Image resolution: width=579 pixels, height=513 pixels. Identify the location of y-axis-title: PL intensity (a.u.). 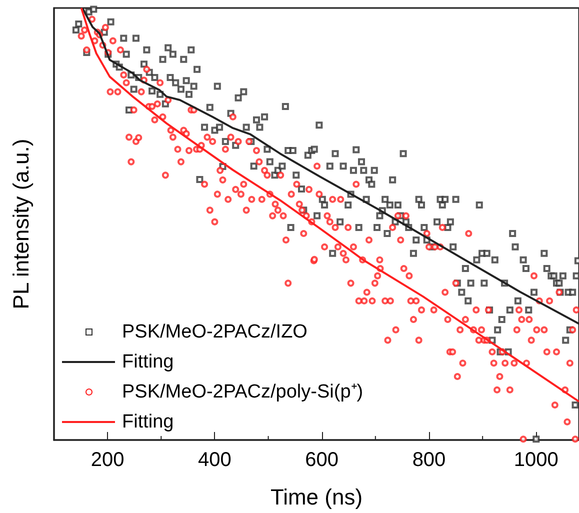
(21, 224).